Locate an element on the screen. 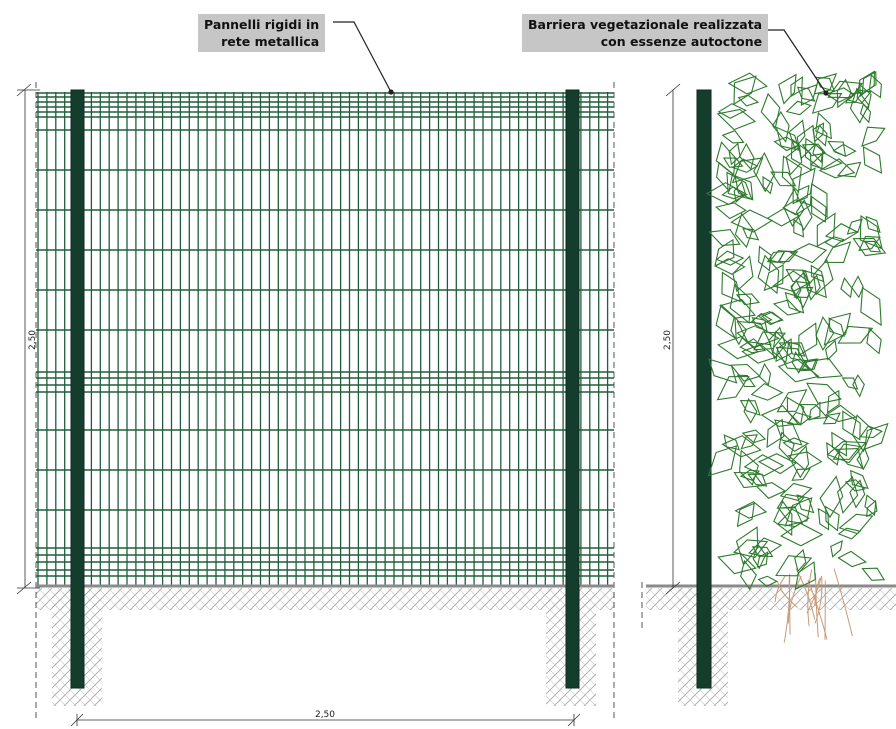 The height and width of the screenshot is (729, 896). dimension-width is located at coordinates (325, 720).